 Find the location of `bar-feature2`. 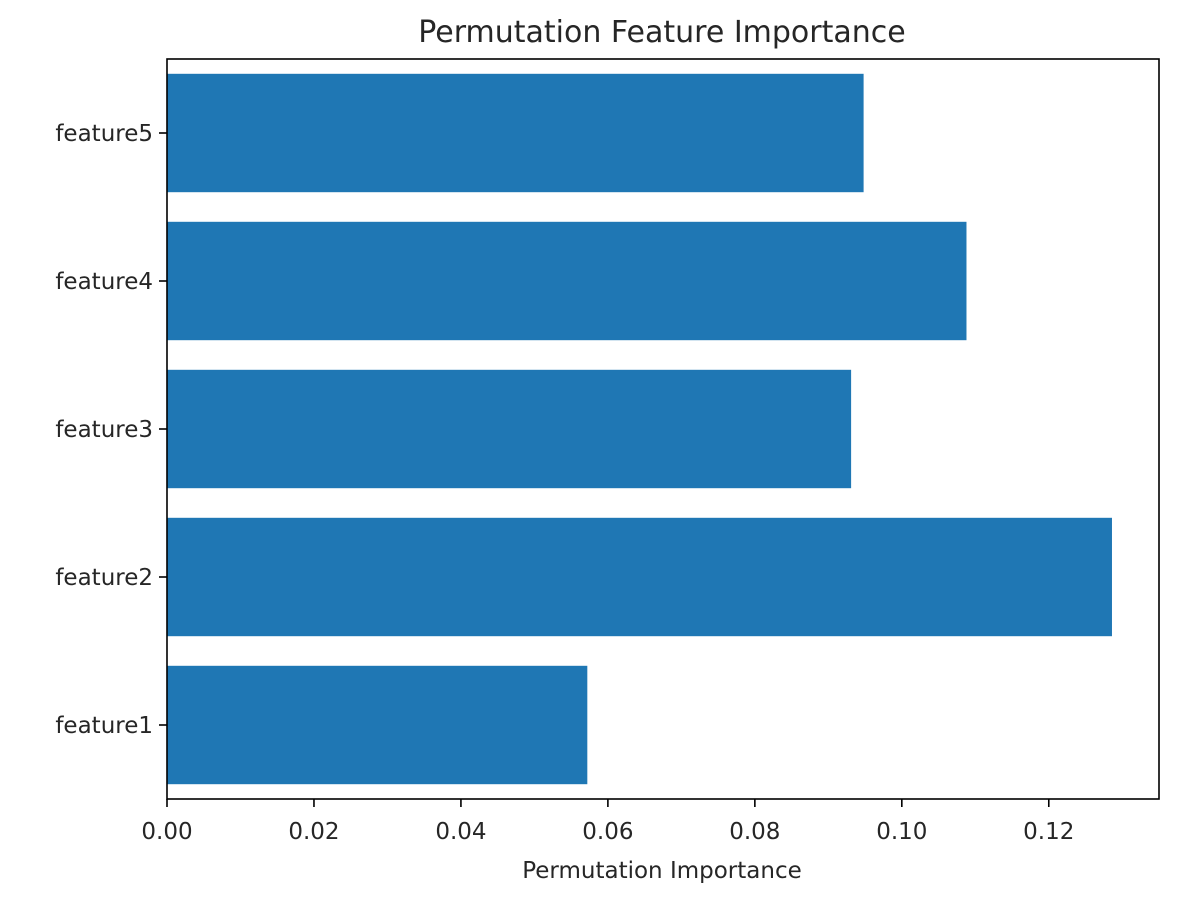

bar-feature2 is located at coordinates (639, 577).